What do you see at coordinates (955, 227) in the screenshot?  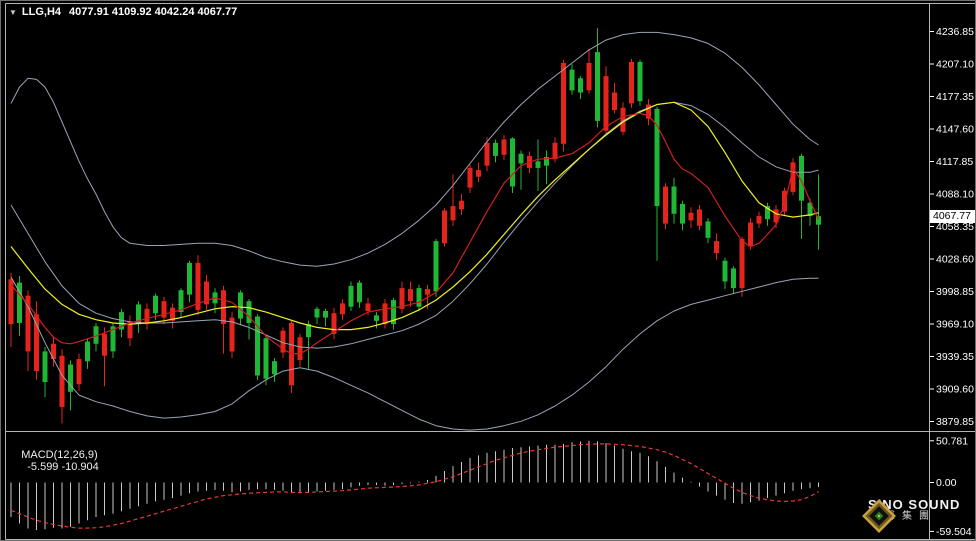 I see `price-axis-label: 4058.35` at bounding box center [955, 227].